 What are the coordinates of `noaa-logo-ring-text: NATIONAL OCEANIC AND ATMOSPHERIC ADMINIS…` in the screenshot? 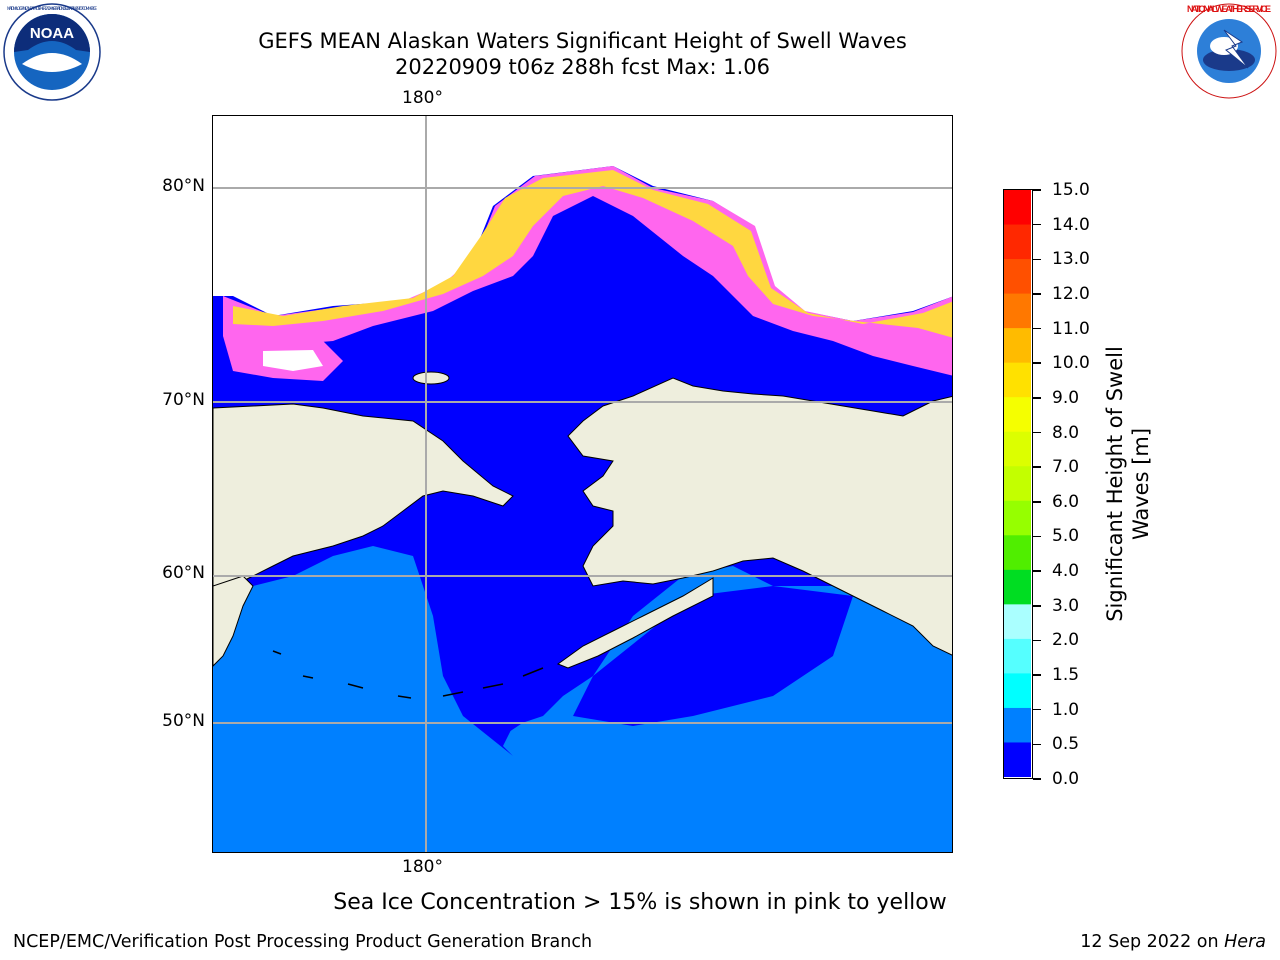 It's located at (52, 8).